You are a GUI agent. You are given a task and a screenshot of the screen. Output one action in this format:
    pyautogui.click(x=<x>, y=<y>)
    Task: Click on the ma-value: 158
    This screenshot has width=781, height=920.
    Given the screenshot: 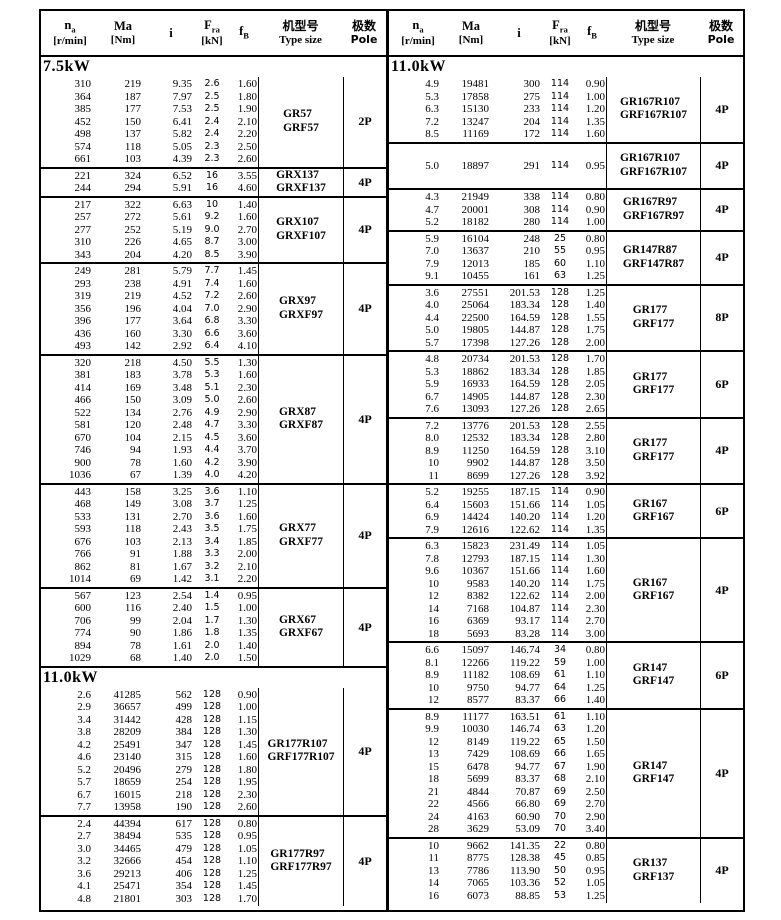 What is the action you would take?
    pyautogui.click(x=133, y=491)
    